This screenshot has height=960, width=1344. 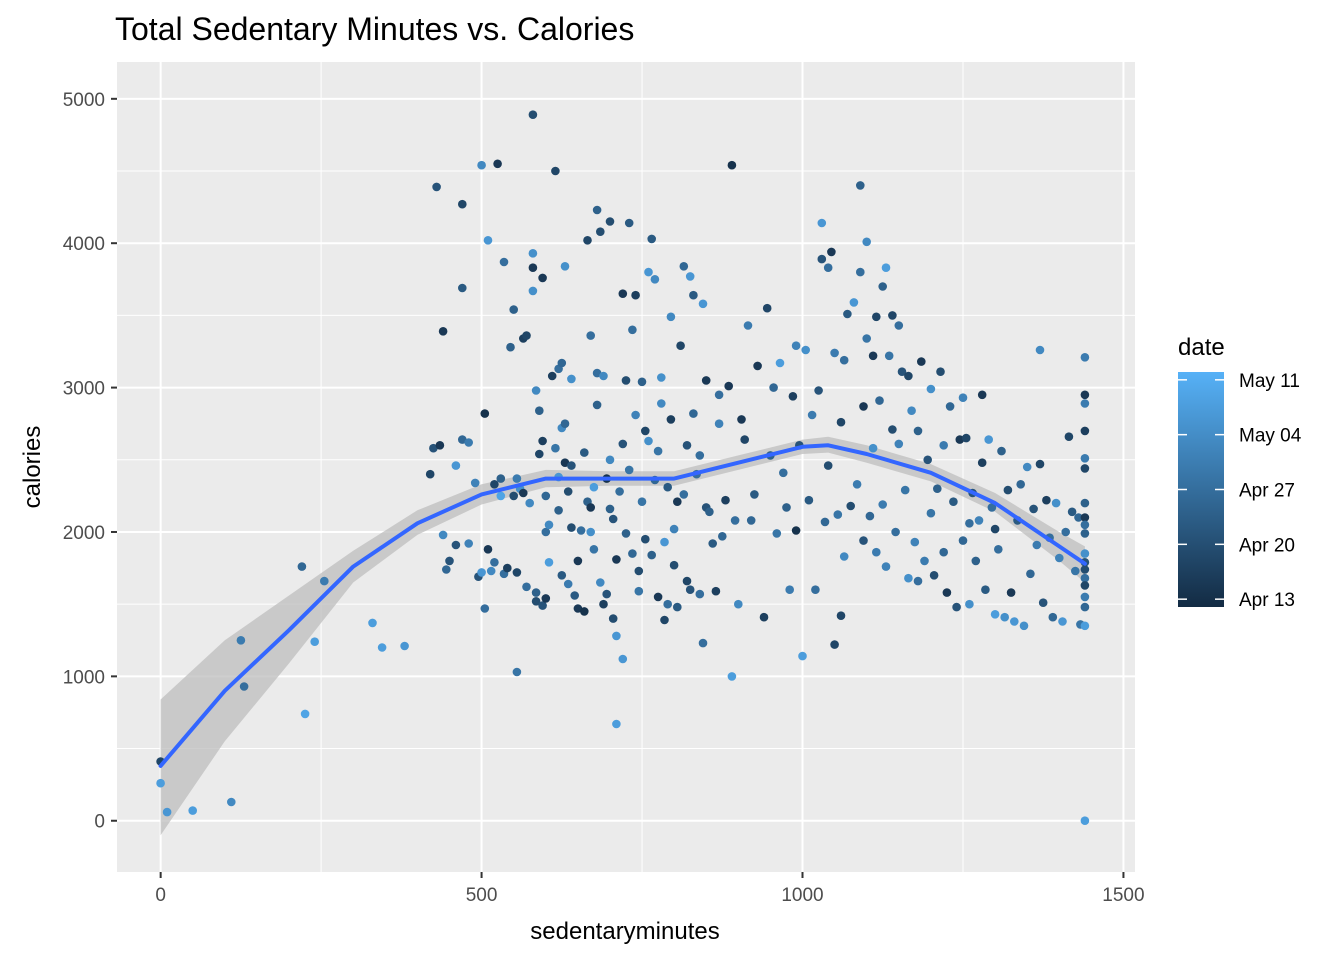 I want to click on x-tick-label: 0, so click(x=160, y=895).